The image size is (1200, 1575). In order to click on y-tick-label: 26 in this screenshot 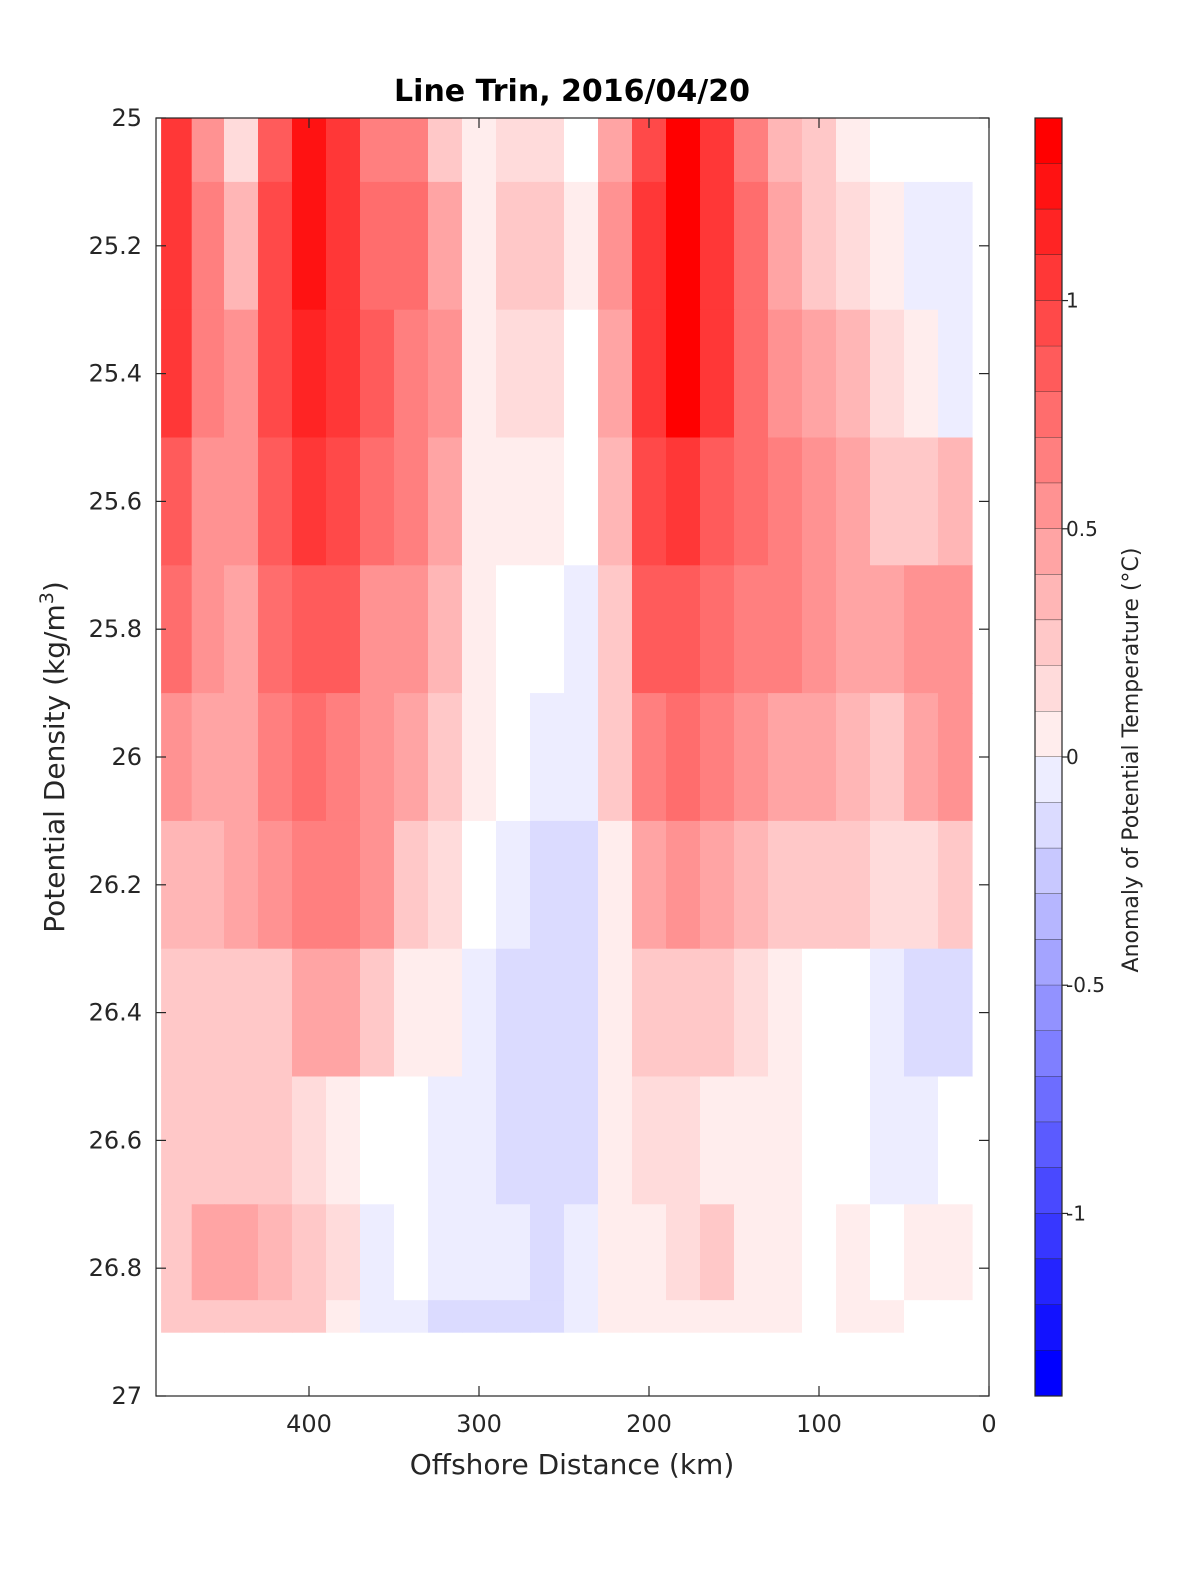, I will do `click(126, 757)`.